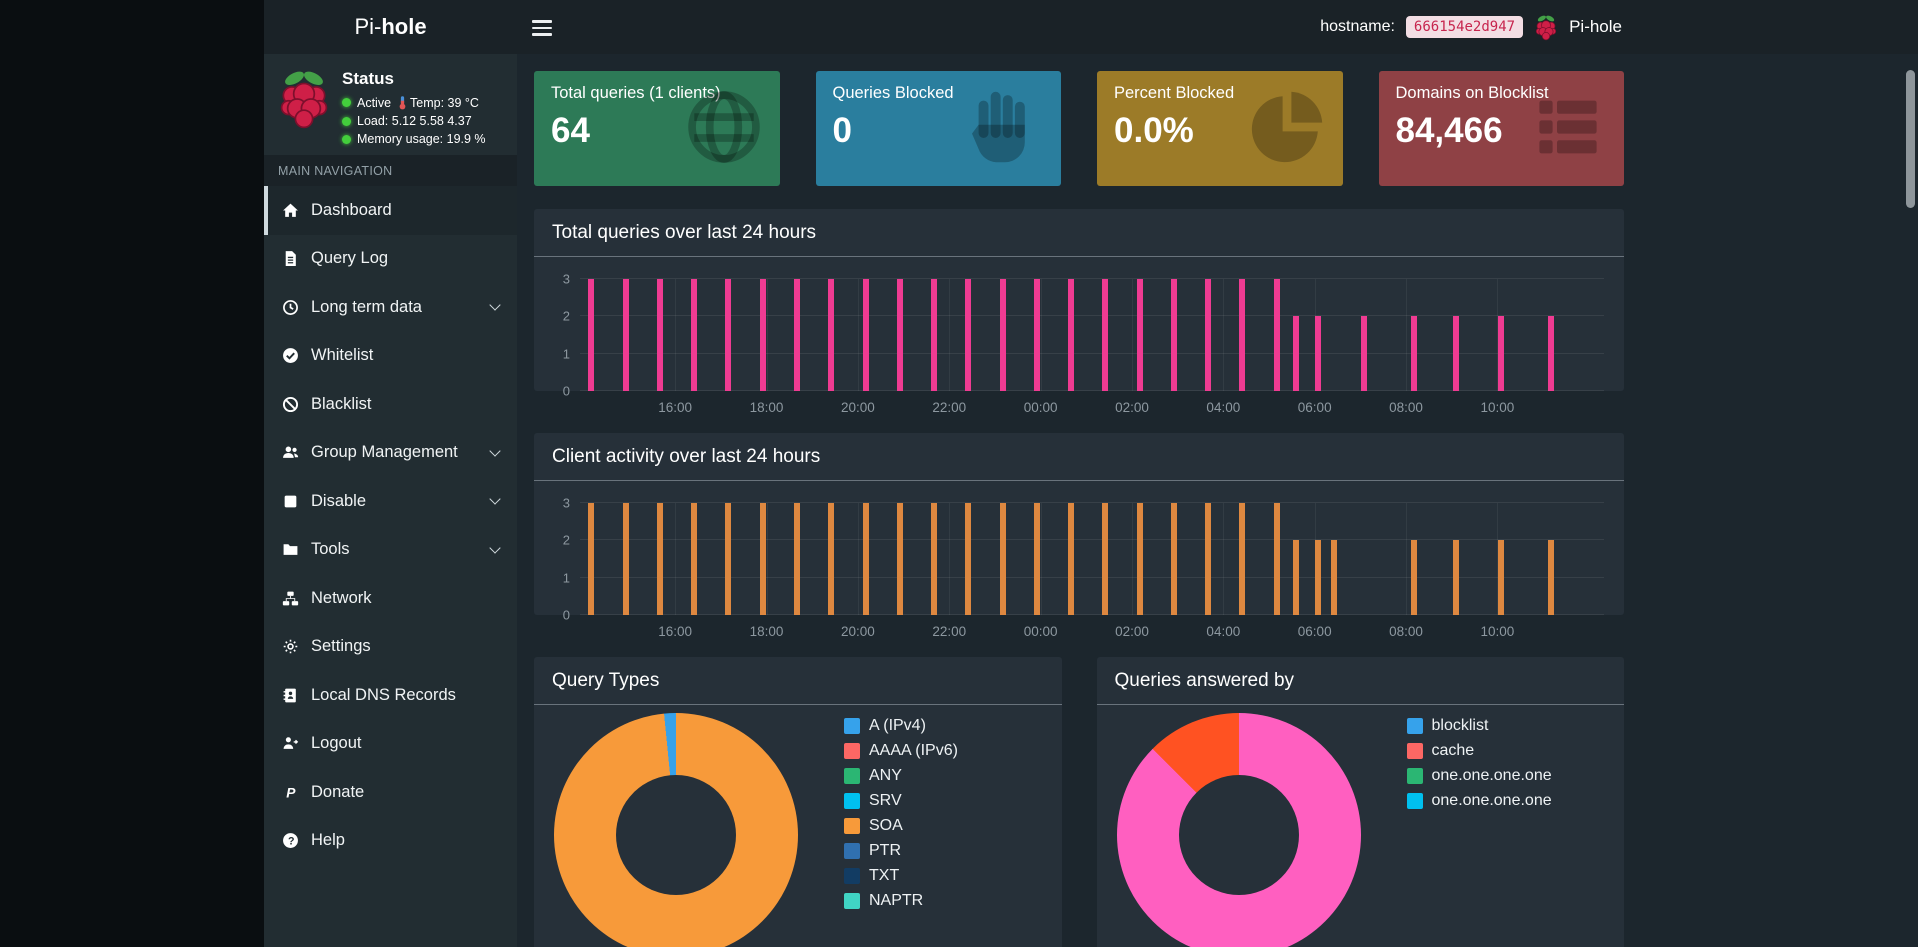 The image size is (1918, 947). What do you see at coordinates (1491, 775) in the screenshot?
I see `legend-label: one.one.one.one` at bounding box center [1491, 775].